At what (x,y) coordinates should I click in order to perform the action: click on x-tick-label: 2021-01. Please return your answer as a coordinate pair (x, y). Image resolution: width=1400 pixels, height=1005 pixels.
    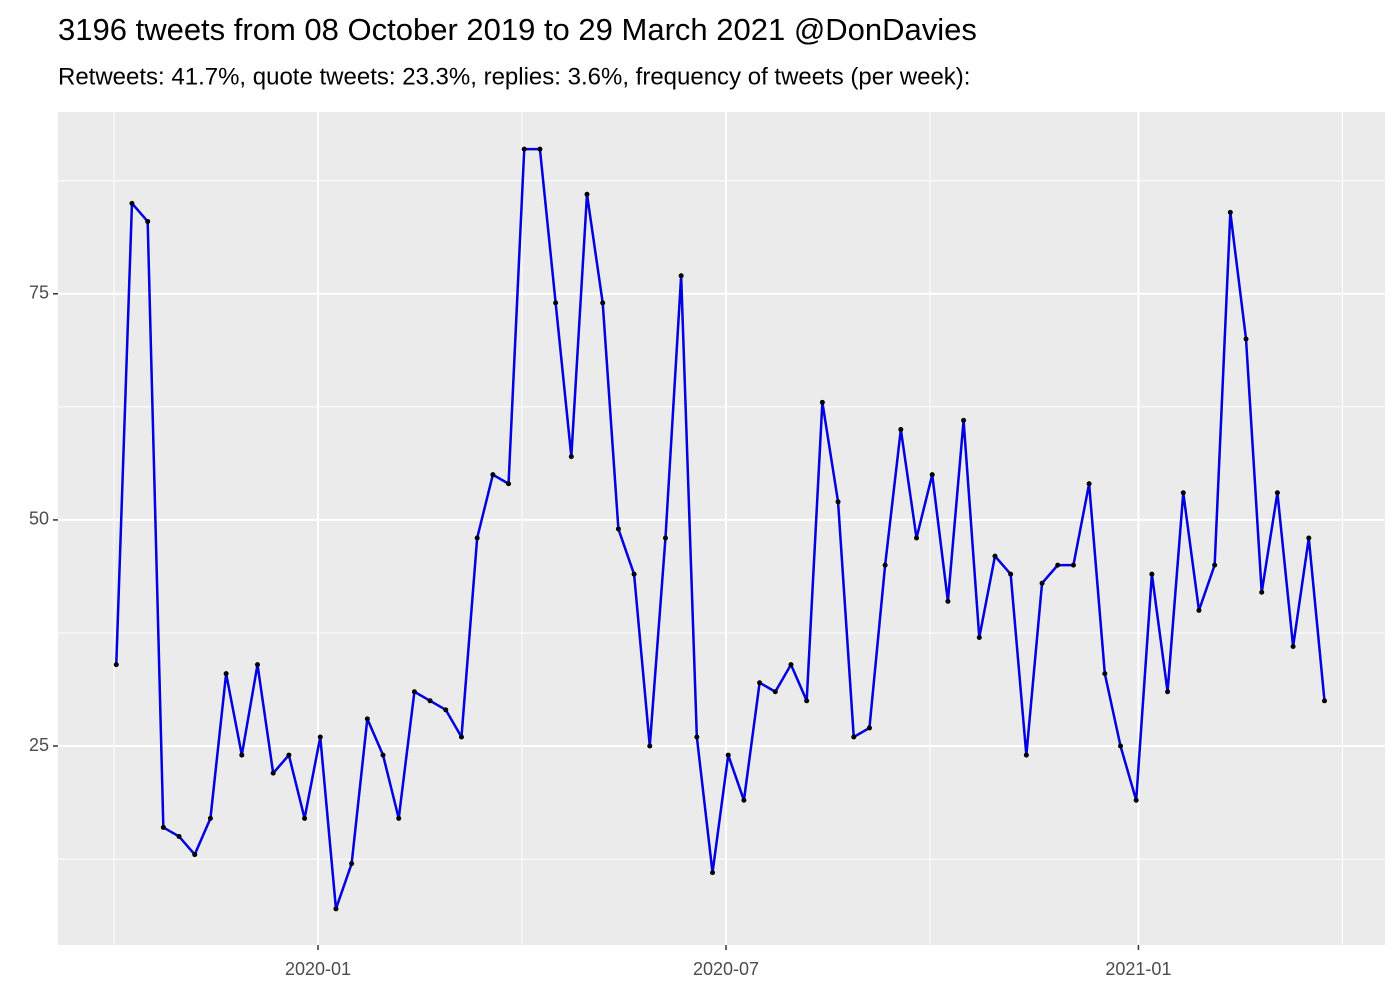
    Looking at the image, I should click on (1138, 969).